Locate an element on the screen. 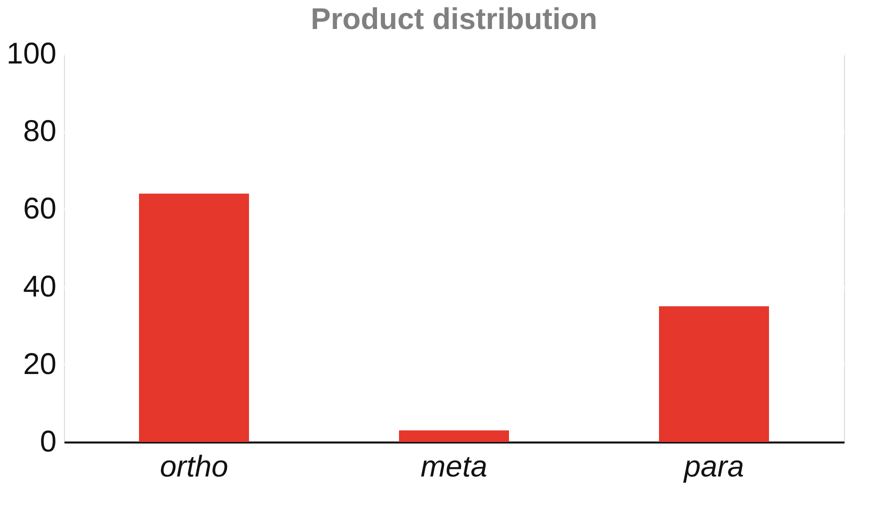 This screenshot has height=523, width=895. y-tick-label: 100 is located at coordinates (31, 54).